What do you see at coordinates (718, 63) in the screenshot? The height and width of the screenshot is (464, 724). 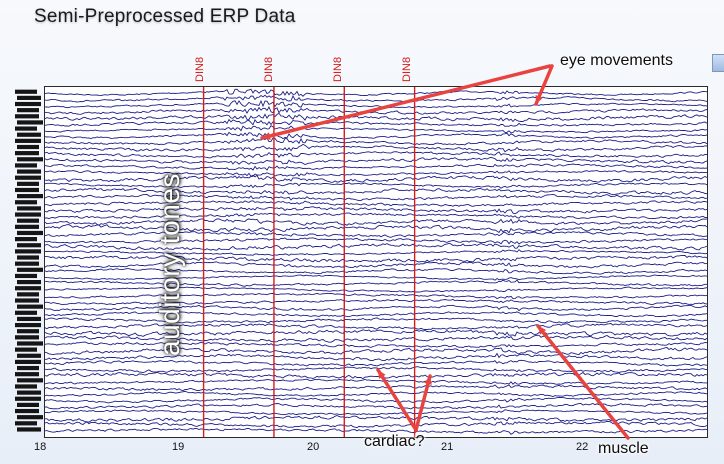 I see `scrollbar-handle` at bounding box center [718, 63].